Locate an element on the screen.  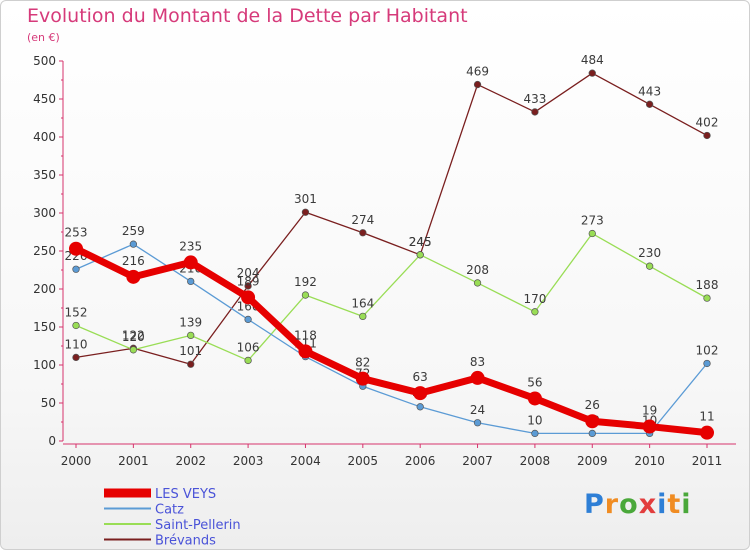
y-tick-label: 500 is located at coordinates (44, 61).